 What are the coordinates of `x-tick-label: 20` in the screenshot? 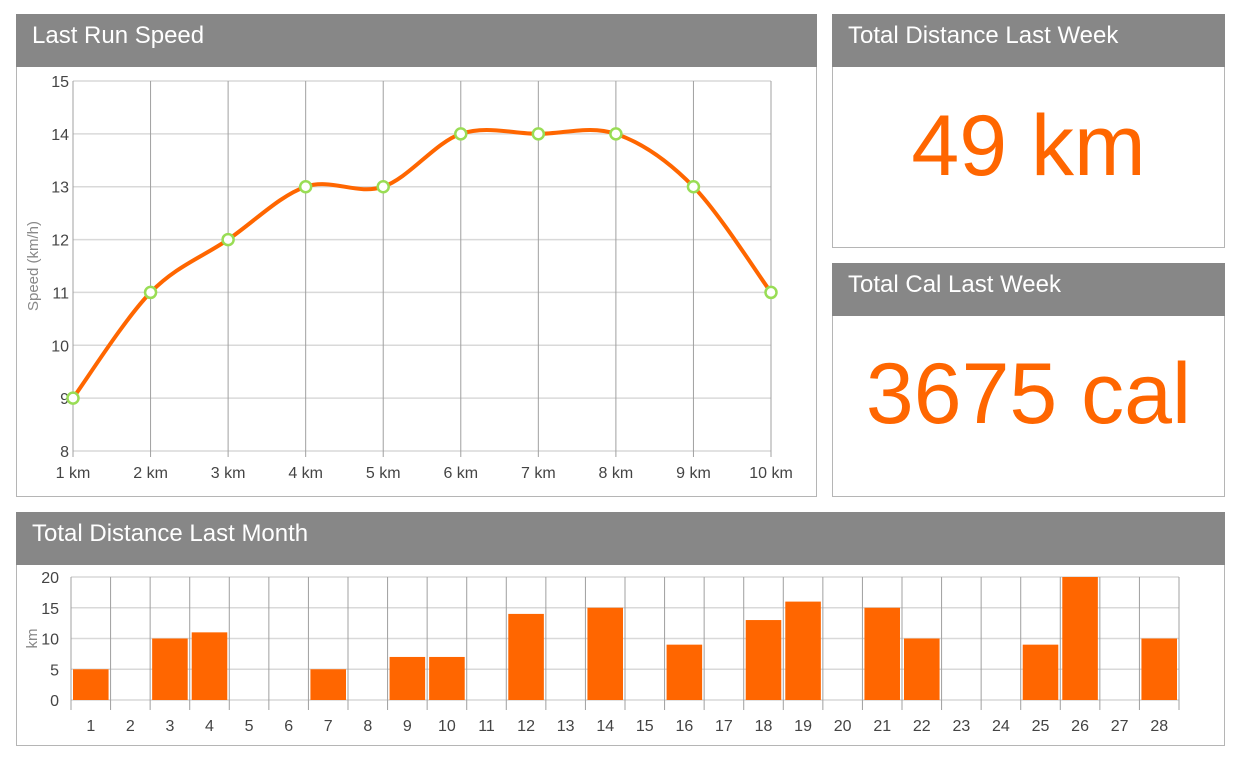 It's located at (843, 726).